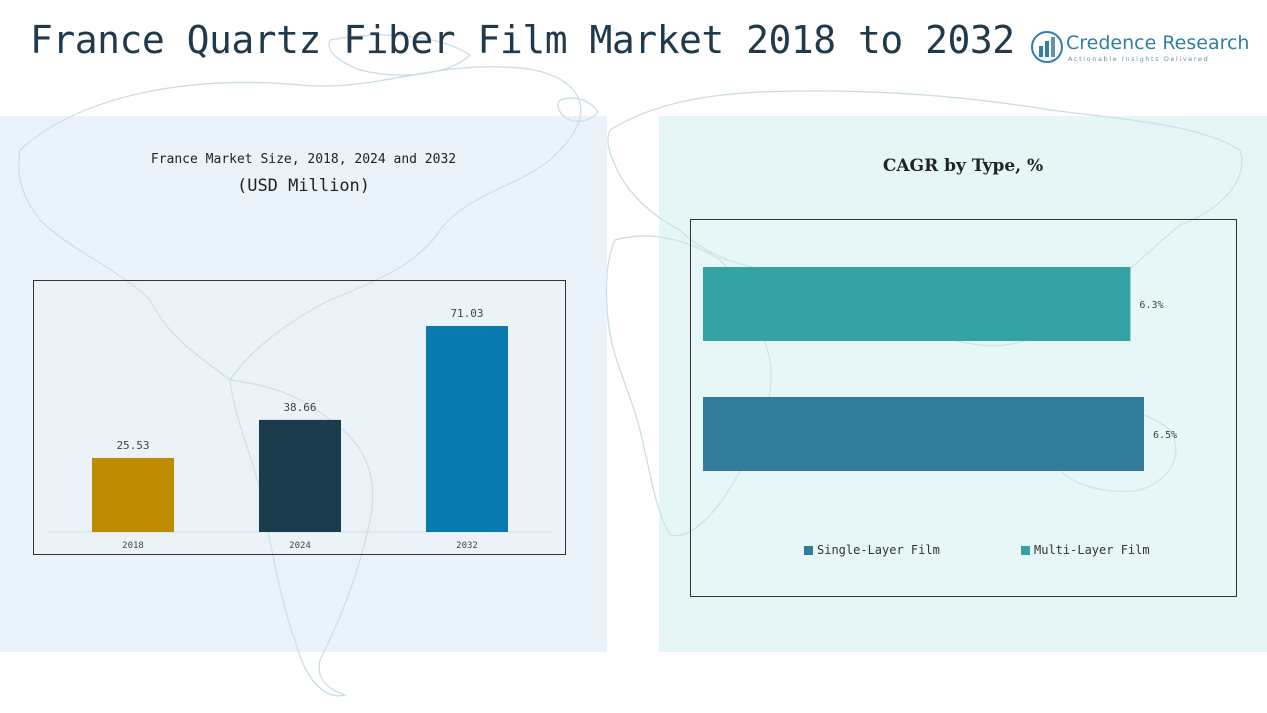 This screenshot has height=713, width=1267. Describe the element at coordinates (466, 313) in the screenshot. I see `data-label-2032: 71.03` at that location.